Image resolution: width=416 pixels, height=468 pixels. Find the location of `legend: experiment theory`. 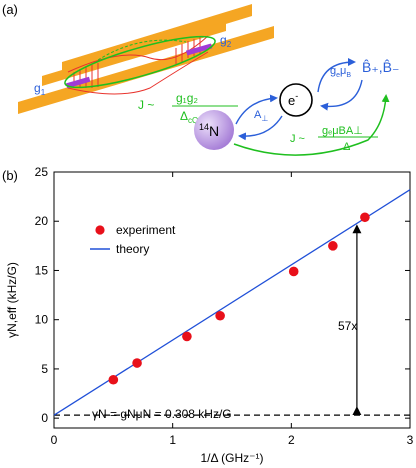

legend: experiment theory is located at coordinates (133, 239).